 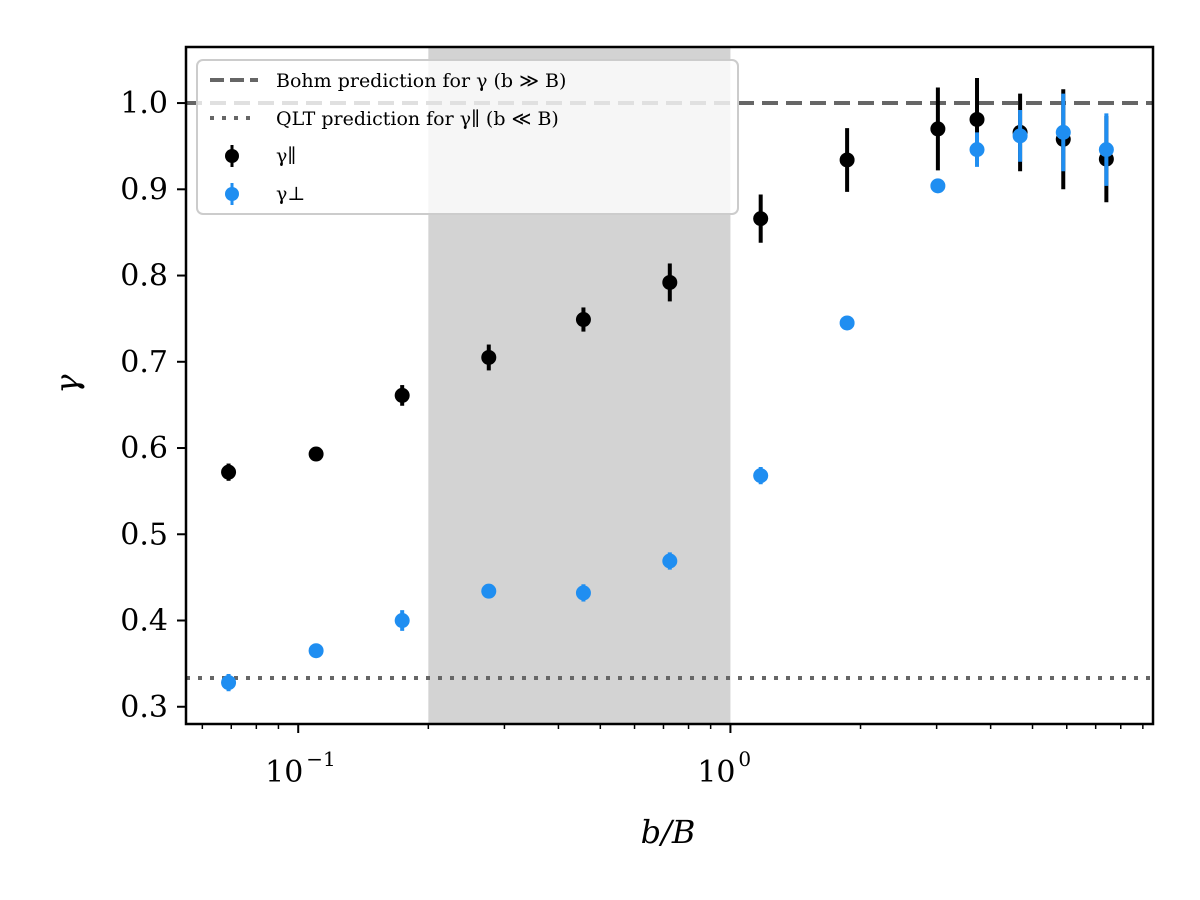 What do you see at coordinates (417, 119) in the screenshot?
I see `legend-qlt-label: QLT prediction for γ∥ (b ≪ B)` at bounding box center [417, 119].